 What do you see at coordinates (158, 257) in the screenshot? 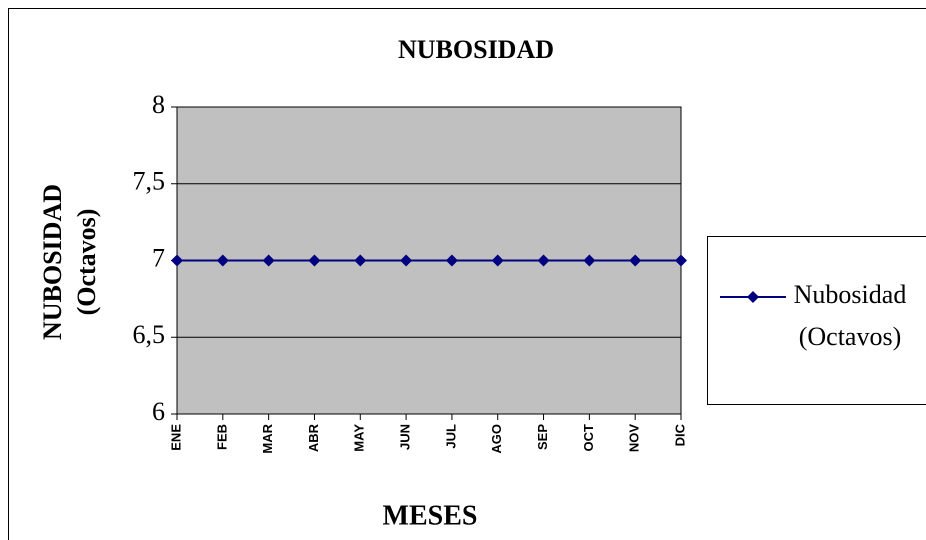
I see `y-tick-label: 7` at bounding box center [158, 257].